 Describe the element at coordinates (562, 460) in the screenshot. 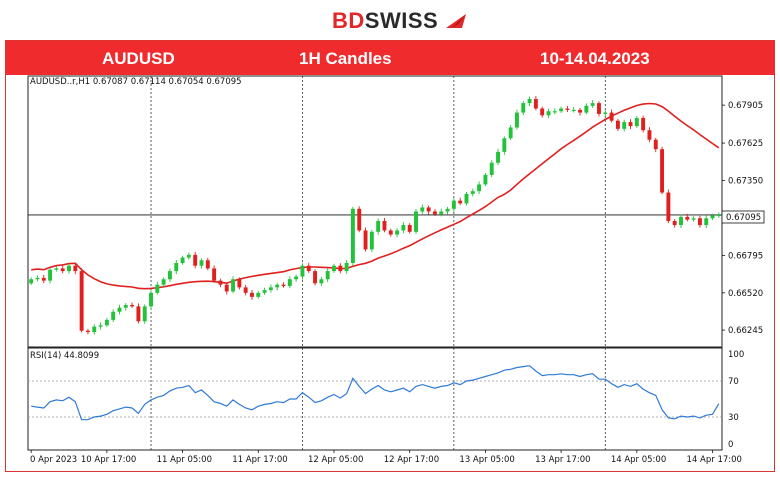

I see `time-tick-label: 13 Apr 17:00` at that location.